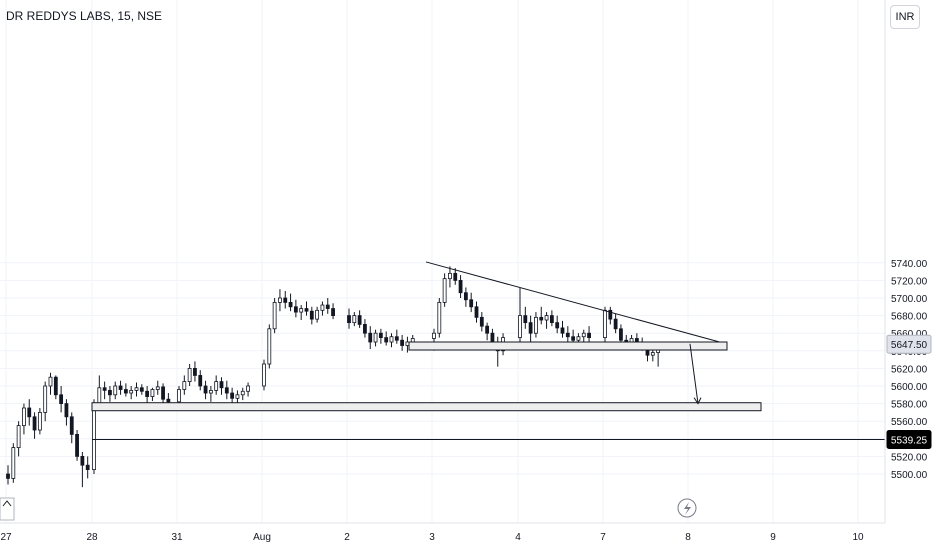 Image resolution: width=932 pixels, height=555 pixels. What do you see at coordinates (909, 369) in the screenshot?
I see `y-tick-label: 5620.00` at bounding box center [909, 369].